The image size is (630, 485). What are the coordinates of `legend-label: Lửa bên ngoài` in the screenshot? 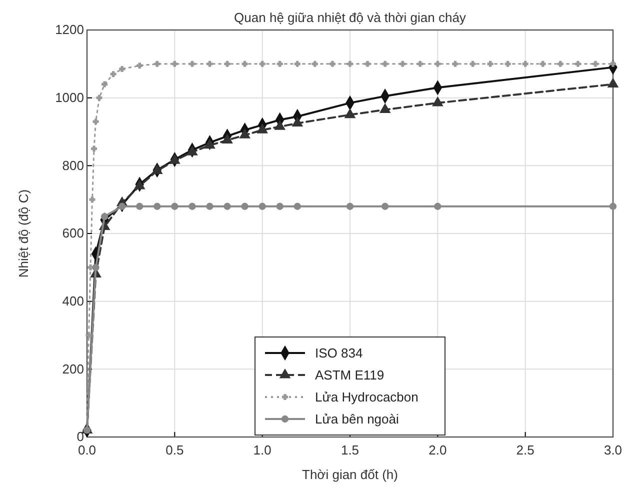 It's located at (357, 419).